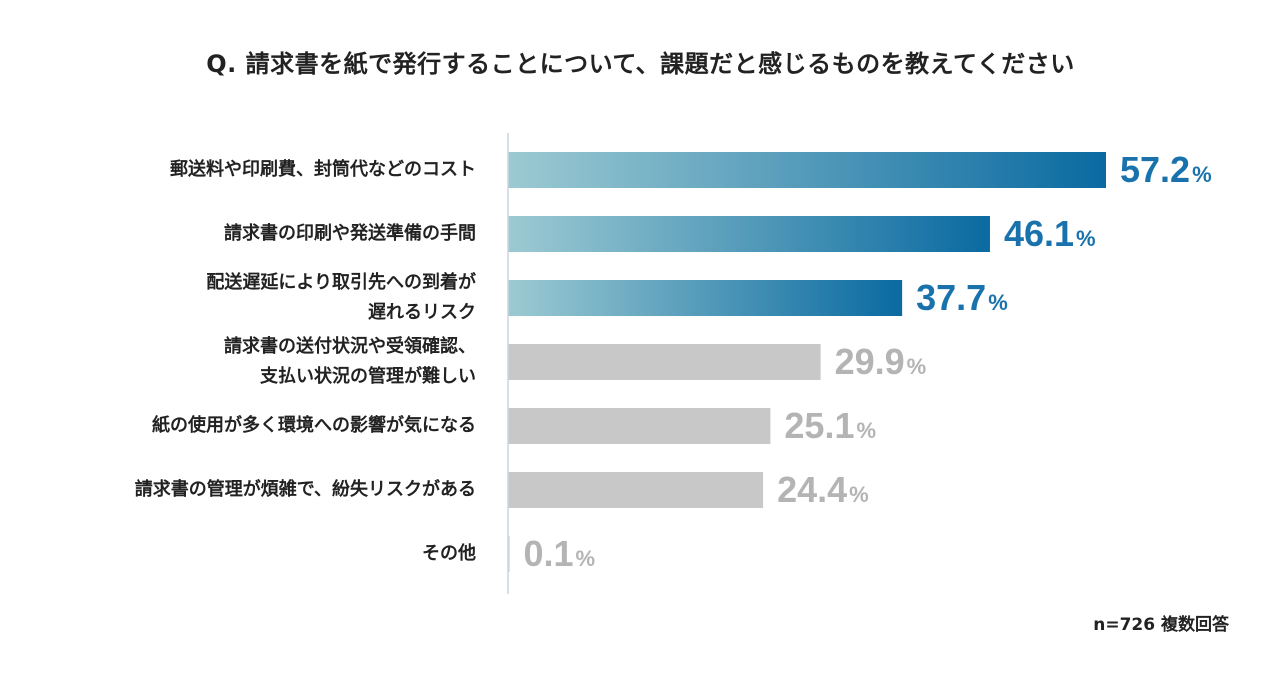 This screenshot has height=680, width=1281. Describe the element at coordinates (305, 489) in the screenshot. I see `category-label-6: 請求書の管理が煩雑で、紛失リスクがある` at that location.